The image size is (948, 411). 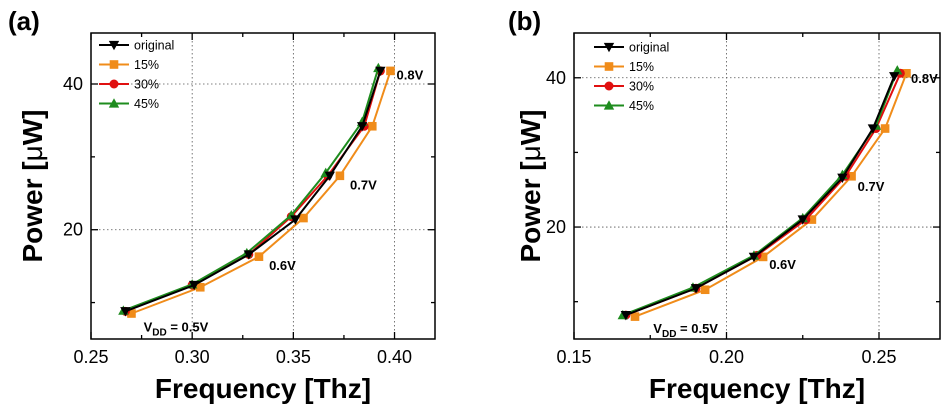 I want to click on vdd-annotation-rest: = 0.5V, so click(x=188, y=327).